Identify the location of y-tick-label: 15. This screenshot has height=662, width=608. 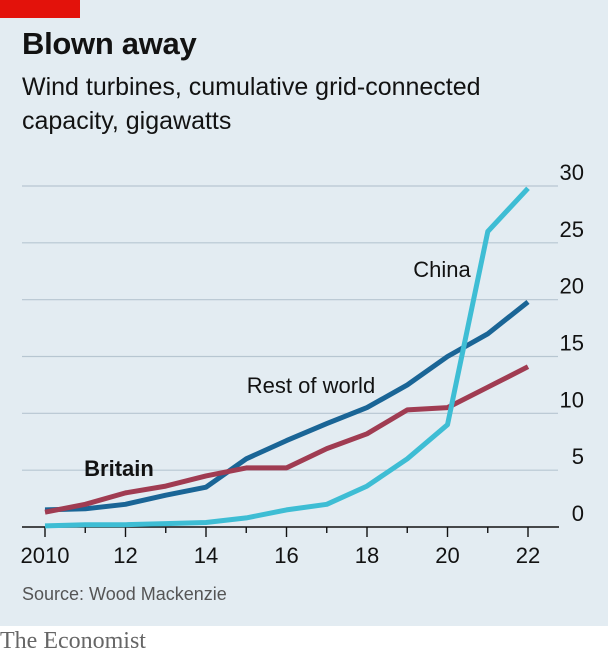
(572, 343).